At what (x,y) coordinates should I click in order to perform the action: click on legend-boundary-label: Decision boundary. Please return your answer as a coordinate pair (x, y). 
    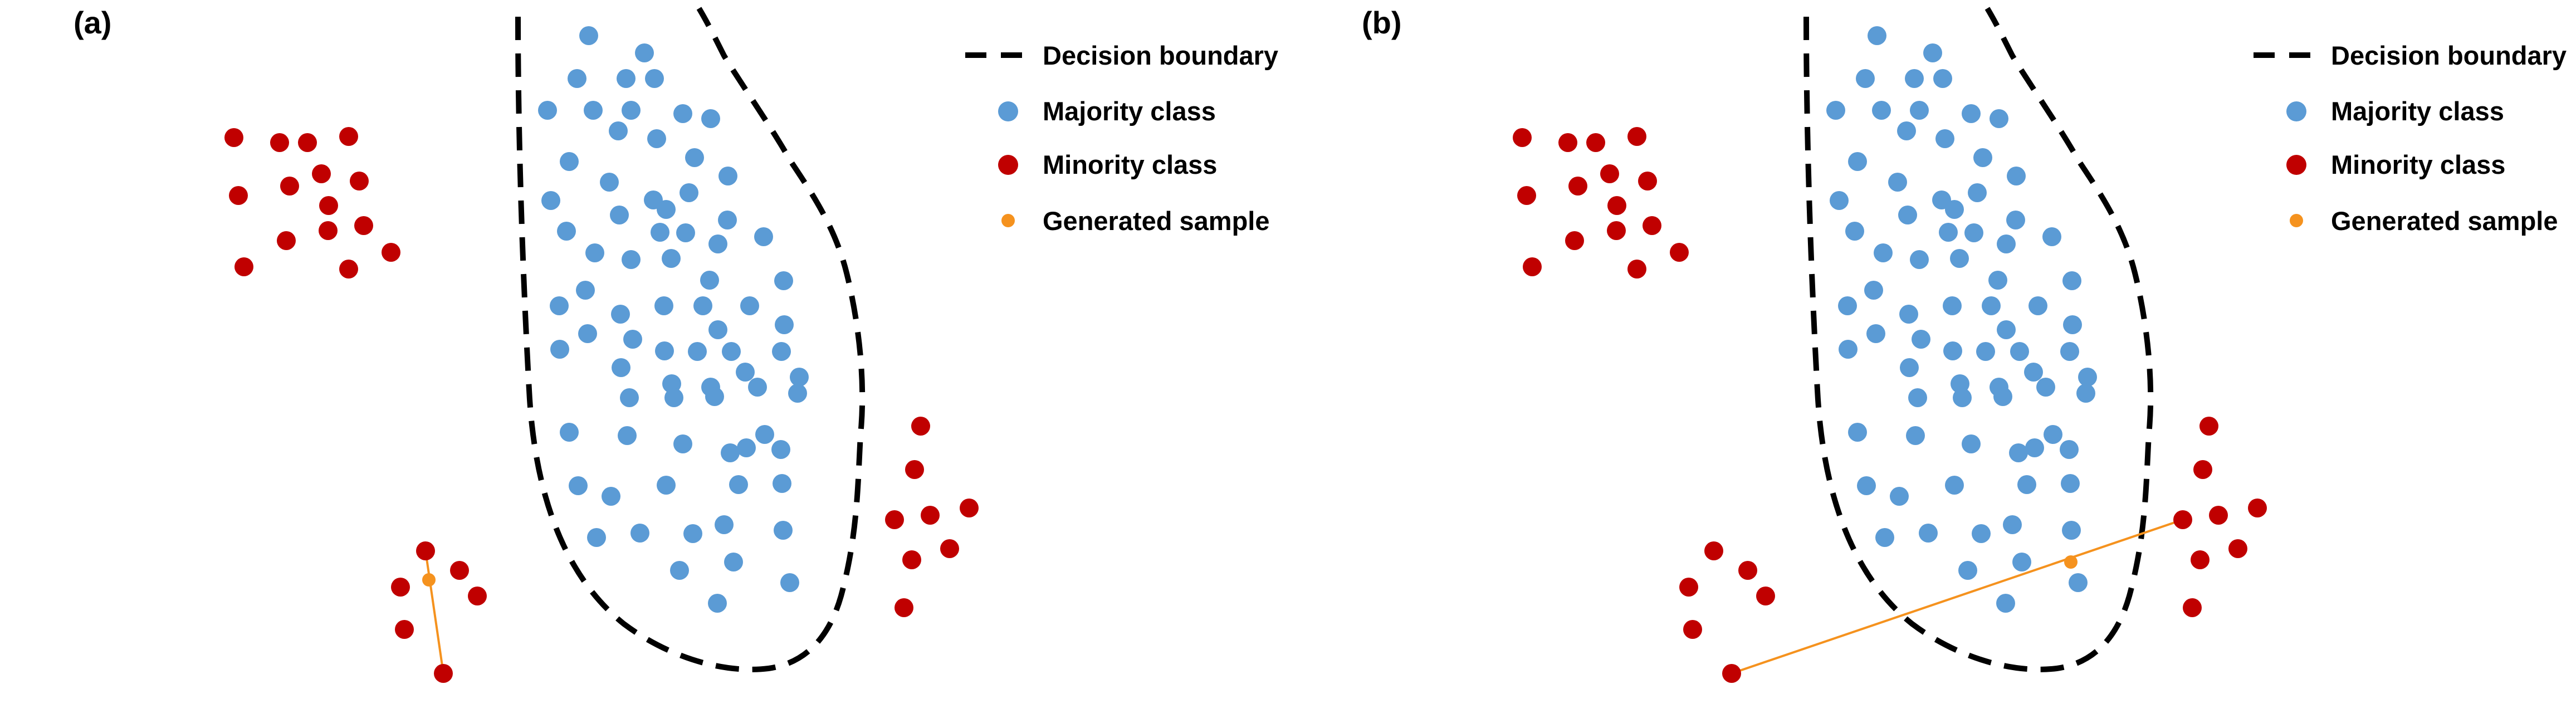
    Looking at the image, I should click on (1161, 56).